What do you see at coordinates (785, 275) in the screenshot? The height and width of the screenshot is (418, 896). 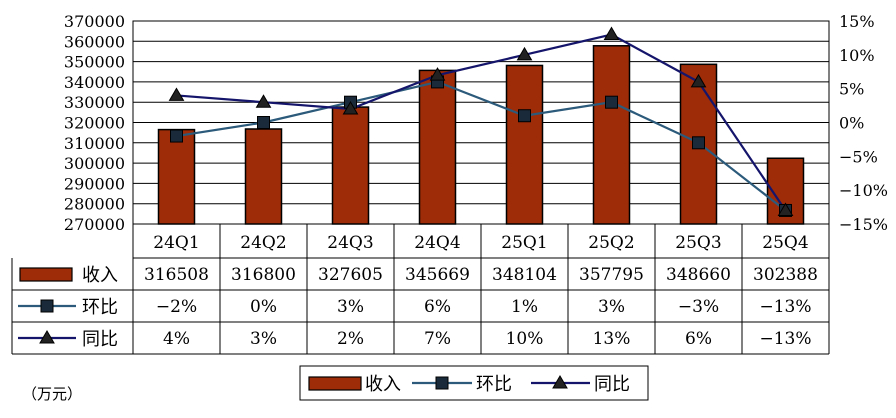 I see `data-label: 302388` at bounding box center [785, 275].